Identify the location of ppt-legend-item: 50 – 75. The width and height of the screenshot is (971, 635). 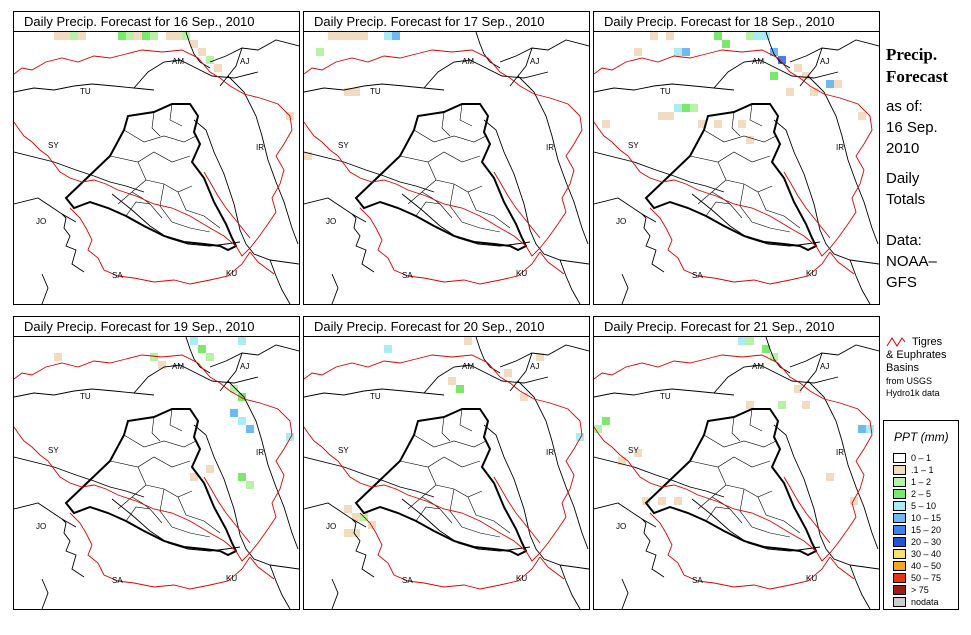
(917, 579).